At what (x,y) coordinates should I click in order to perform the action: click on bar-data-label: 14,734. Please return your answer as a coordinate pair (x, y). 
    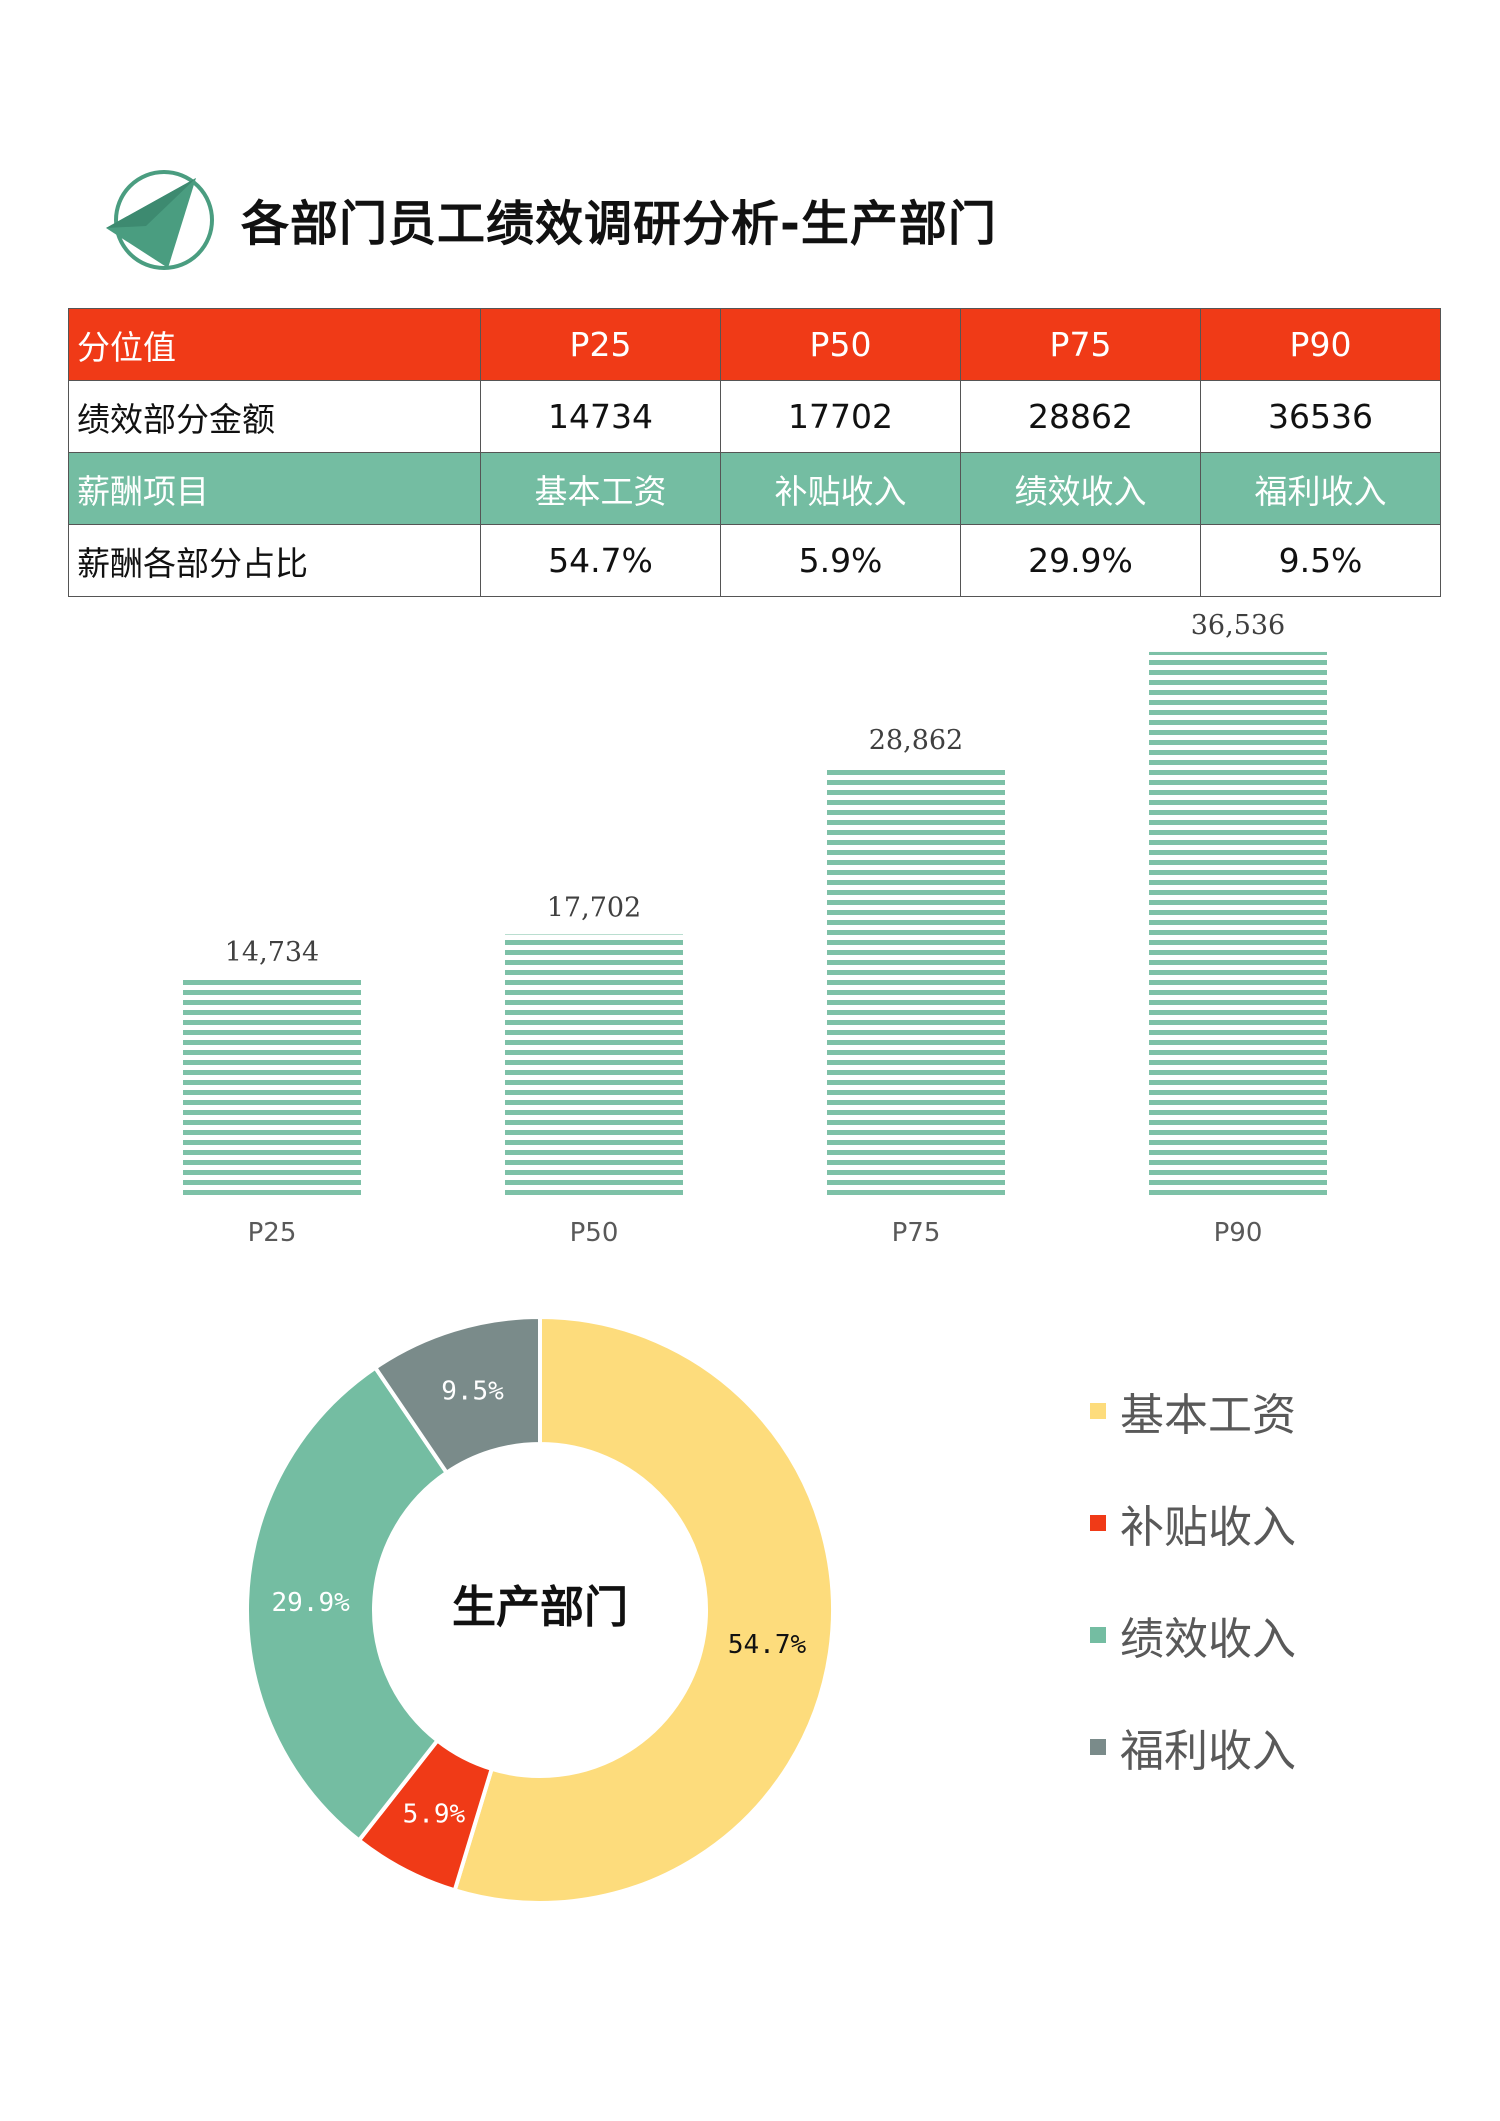
    Looking at the image, I should click on (272, 952).